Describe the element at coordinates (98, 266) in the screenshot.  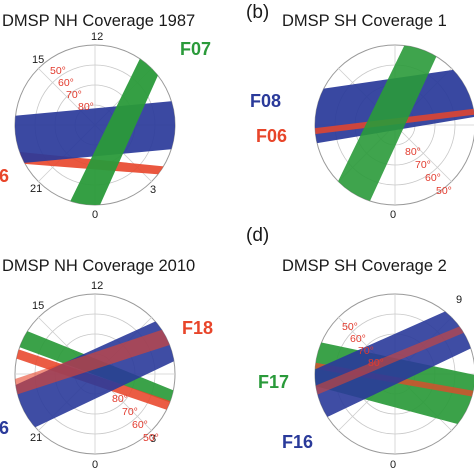
I see `panel-c-title: DMSP NH Coverage 2010` at that location.